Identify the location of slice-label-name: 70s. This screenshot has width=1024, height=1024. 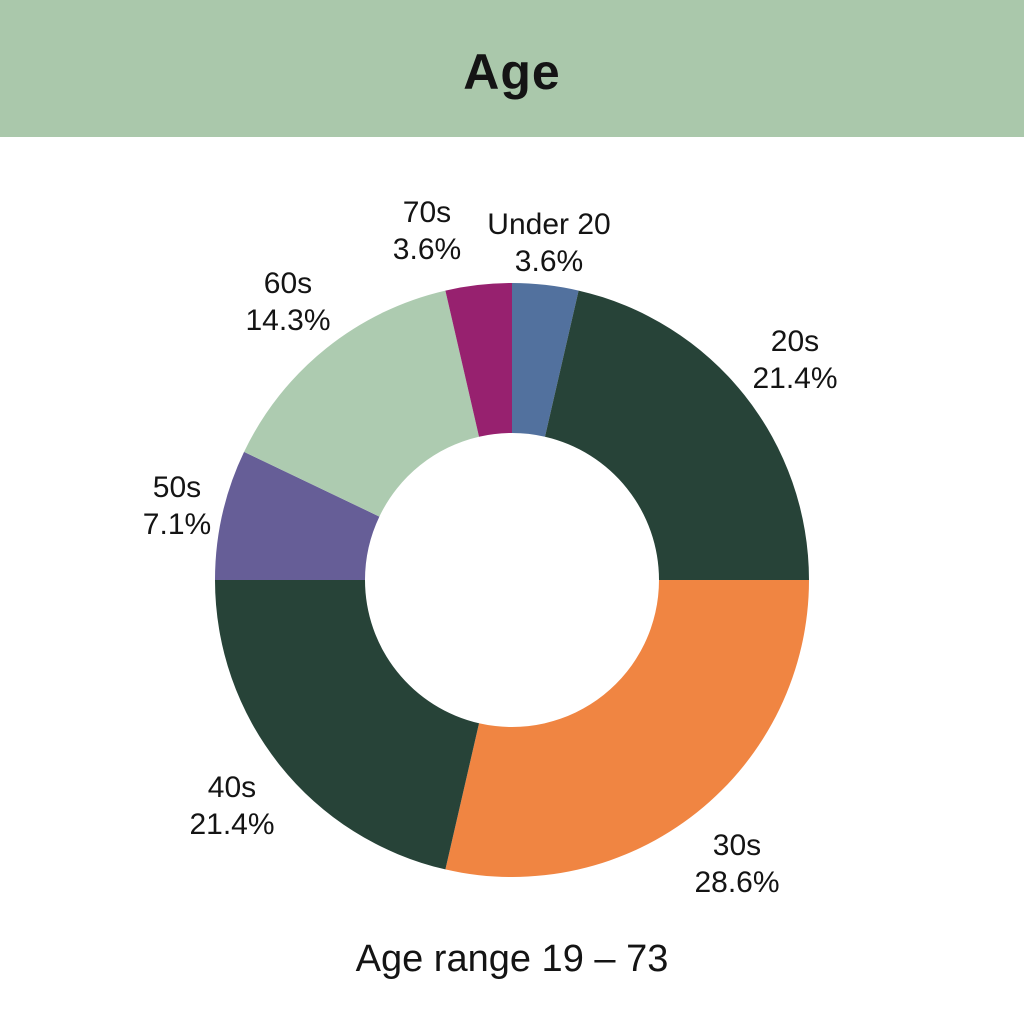
(427, 212).